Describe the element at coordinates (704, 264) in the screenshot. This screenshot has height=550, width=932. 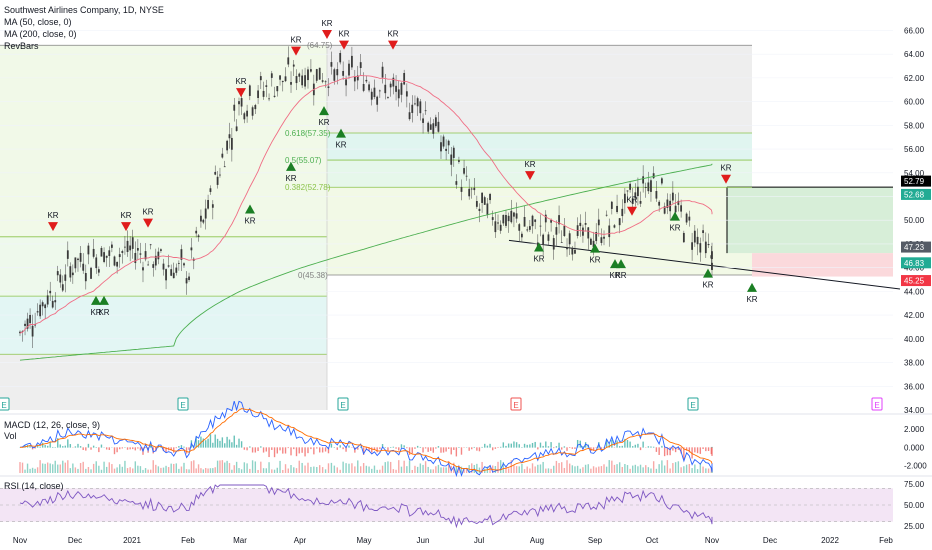
I see `trendline` at that location.